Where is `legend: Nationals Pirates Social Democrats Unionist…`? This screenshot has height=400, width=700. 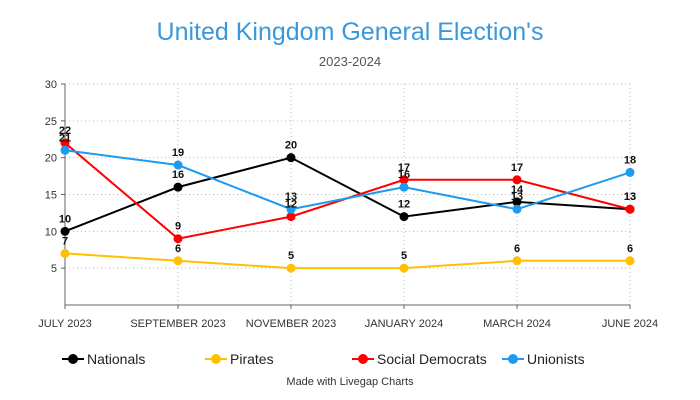
legend: Nationals Pirates Social Democrats Unionist… is located at coordinates (323, 359).